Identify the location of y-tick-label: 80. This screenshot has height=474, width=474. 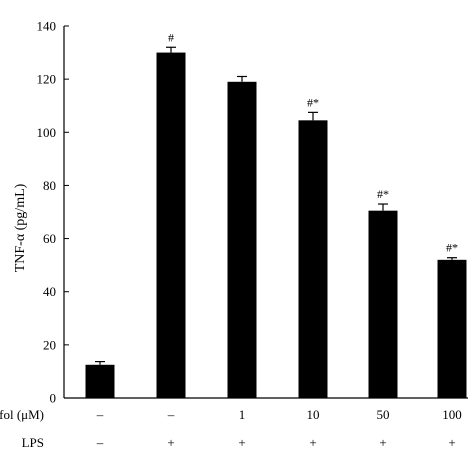
(49, 185).